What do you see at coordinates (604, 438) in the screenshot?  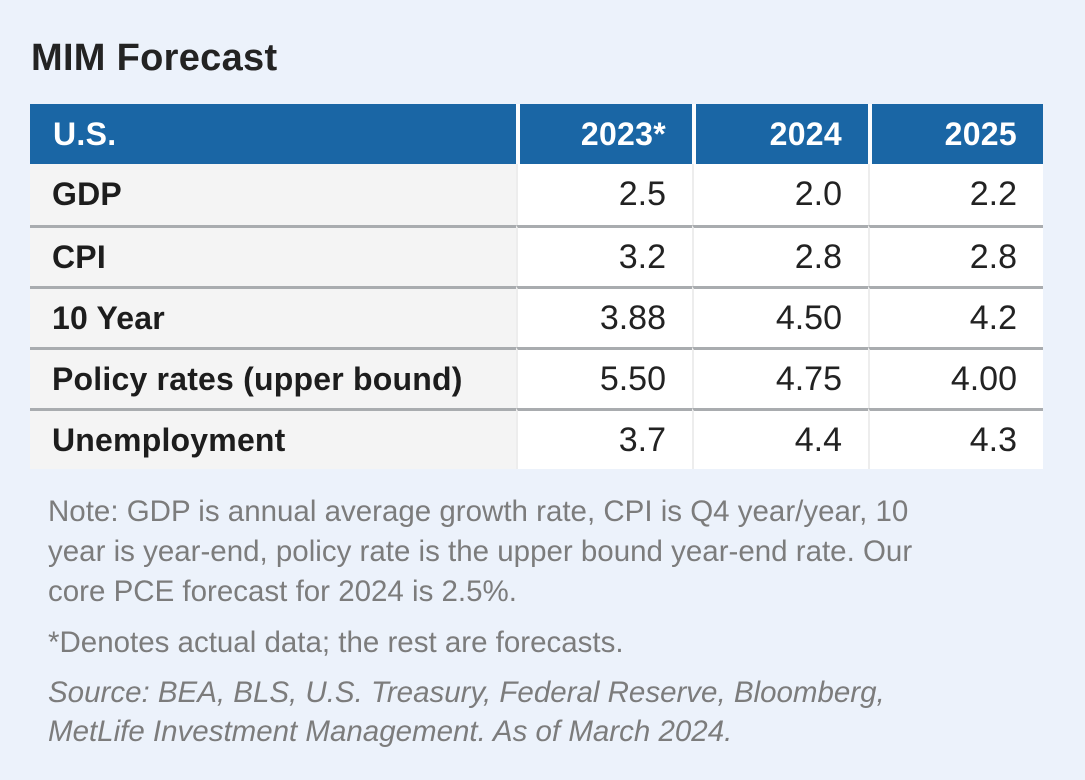 I see `value-cell: 3.7` at bounding box center [604, 438].